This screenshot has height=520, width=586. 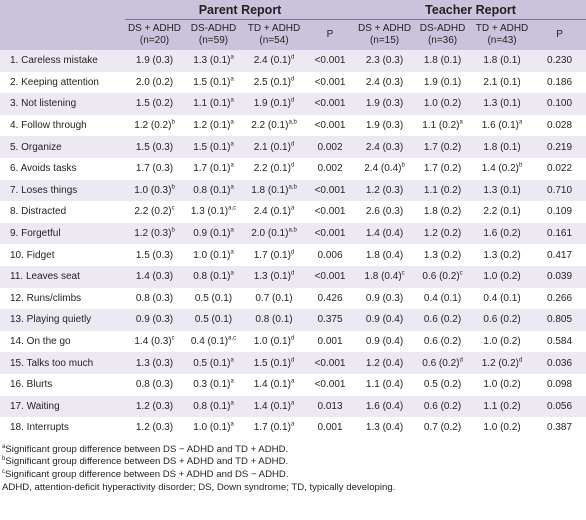 I want to click on table-cell: 1.6 (0.1)a, so click(x=502, y=125).